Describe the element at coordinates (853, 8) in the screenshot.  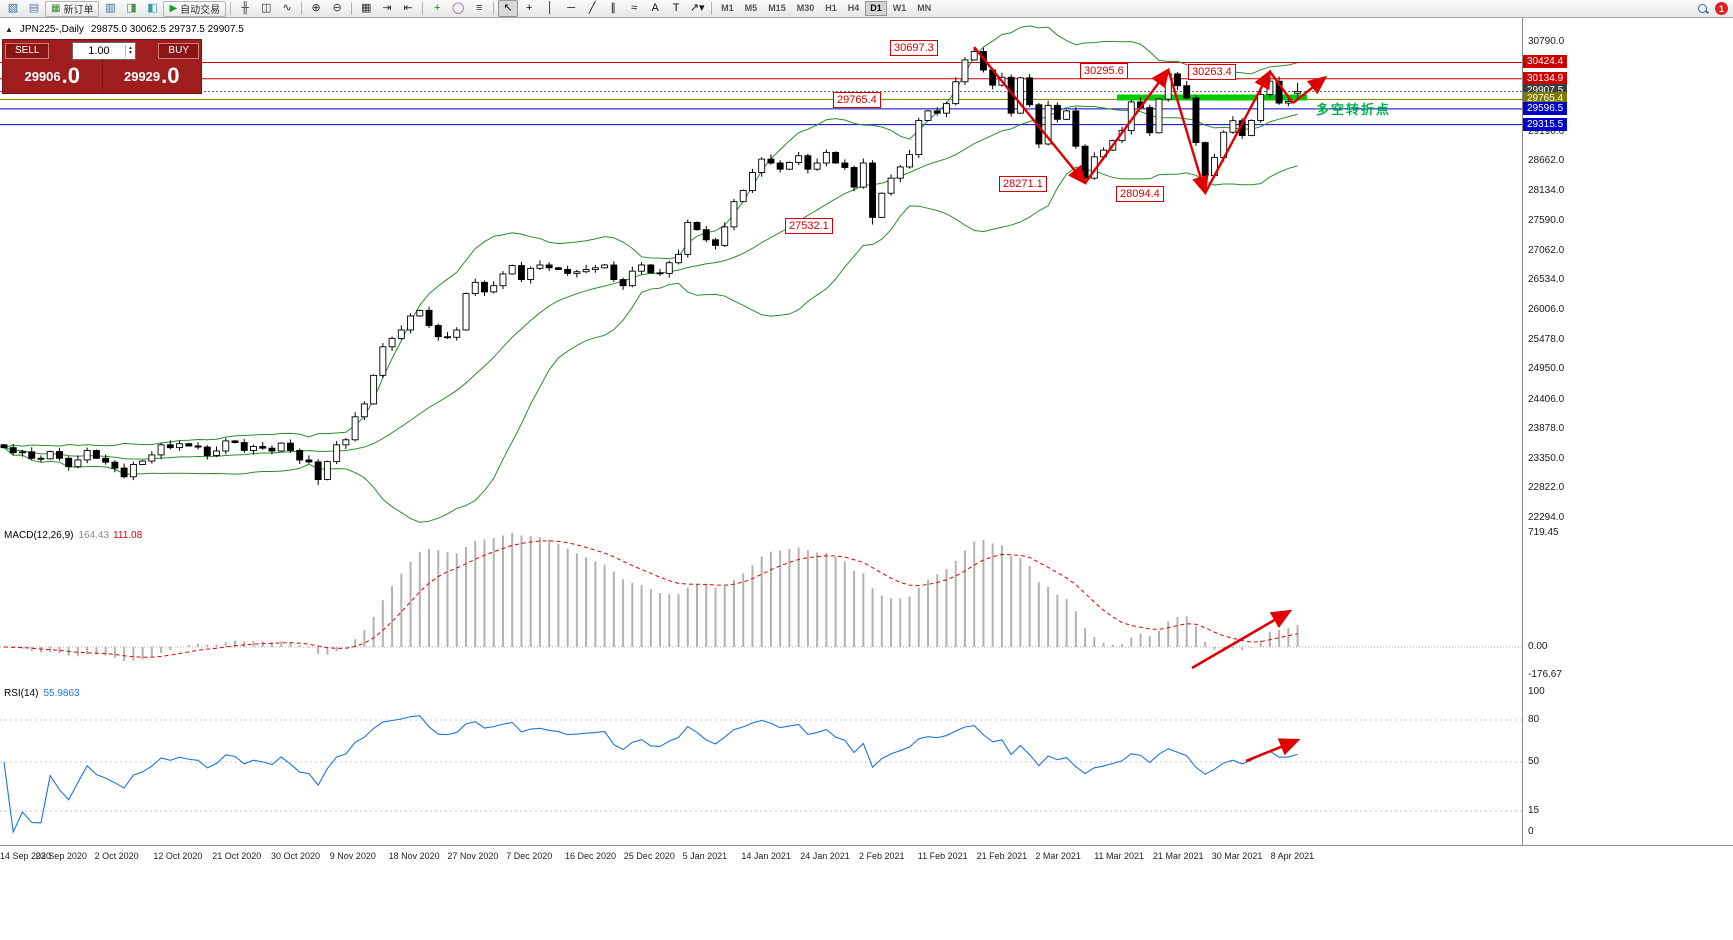
I see `timeframe-h4: H4` at that location.